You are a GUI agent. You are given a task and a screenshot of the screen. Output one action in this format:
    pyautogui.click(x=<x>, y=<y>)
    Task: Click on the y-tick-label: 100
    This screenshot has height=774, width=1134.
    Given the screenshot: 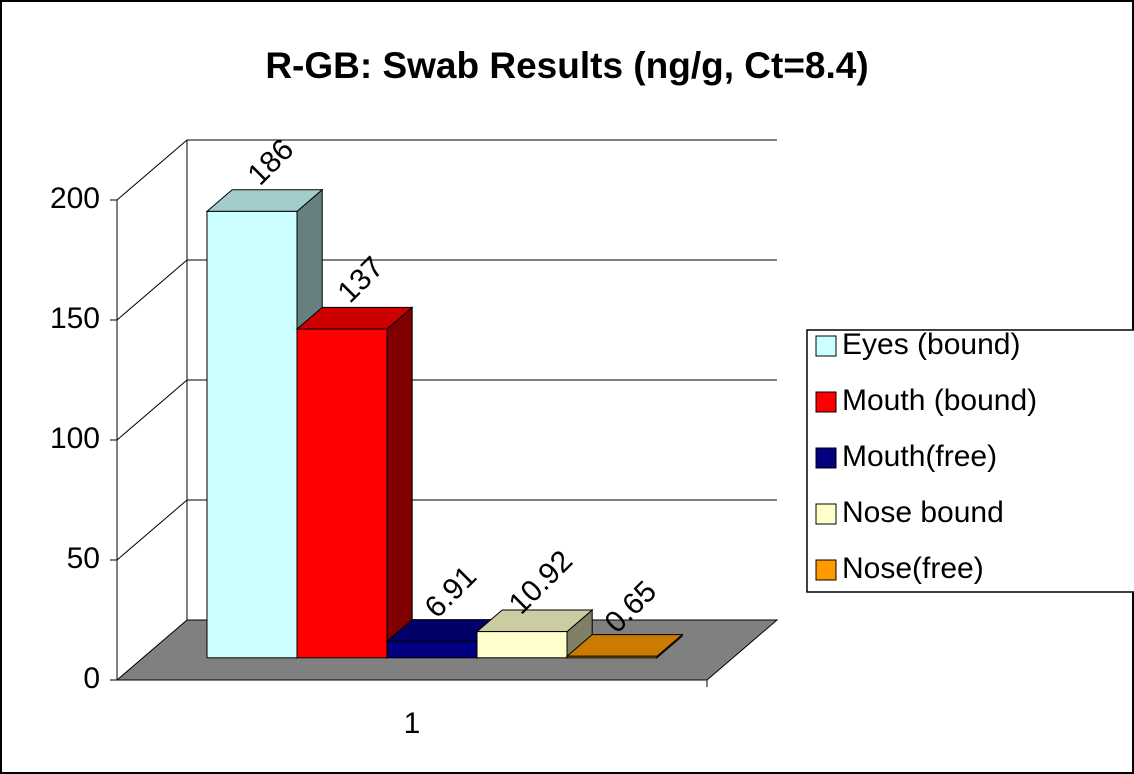 What is the action you would take?
    pyautogui.click(x=75, y=438)
    